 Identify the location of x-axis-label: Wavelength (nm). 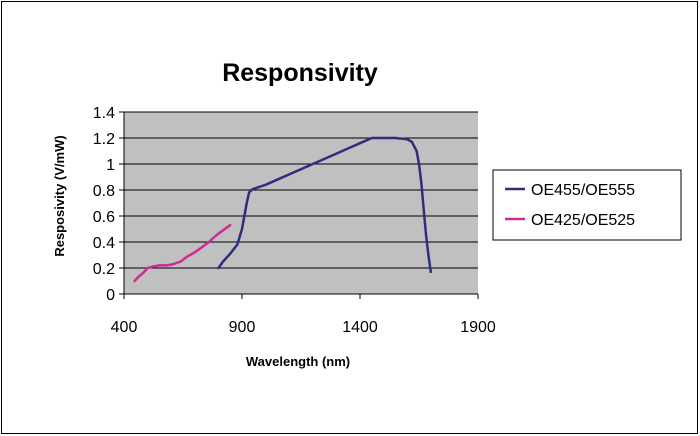
(298, 361).